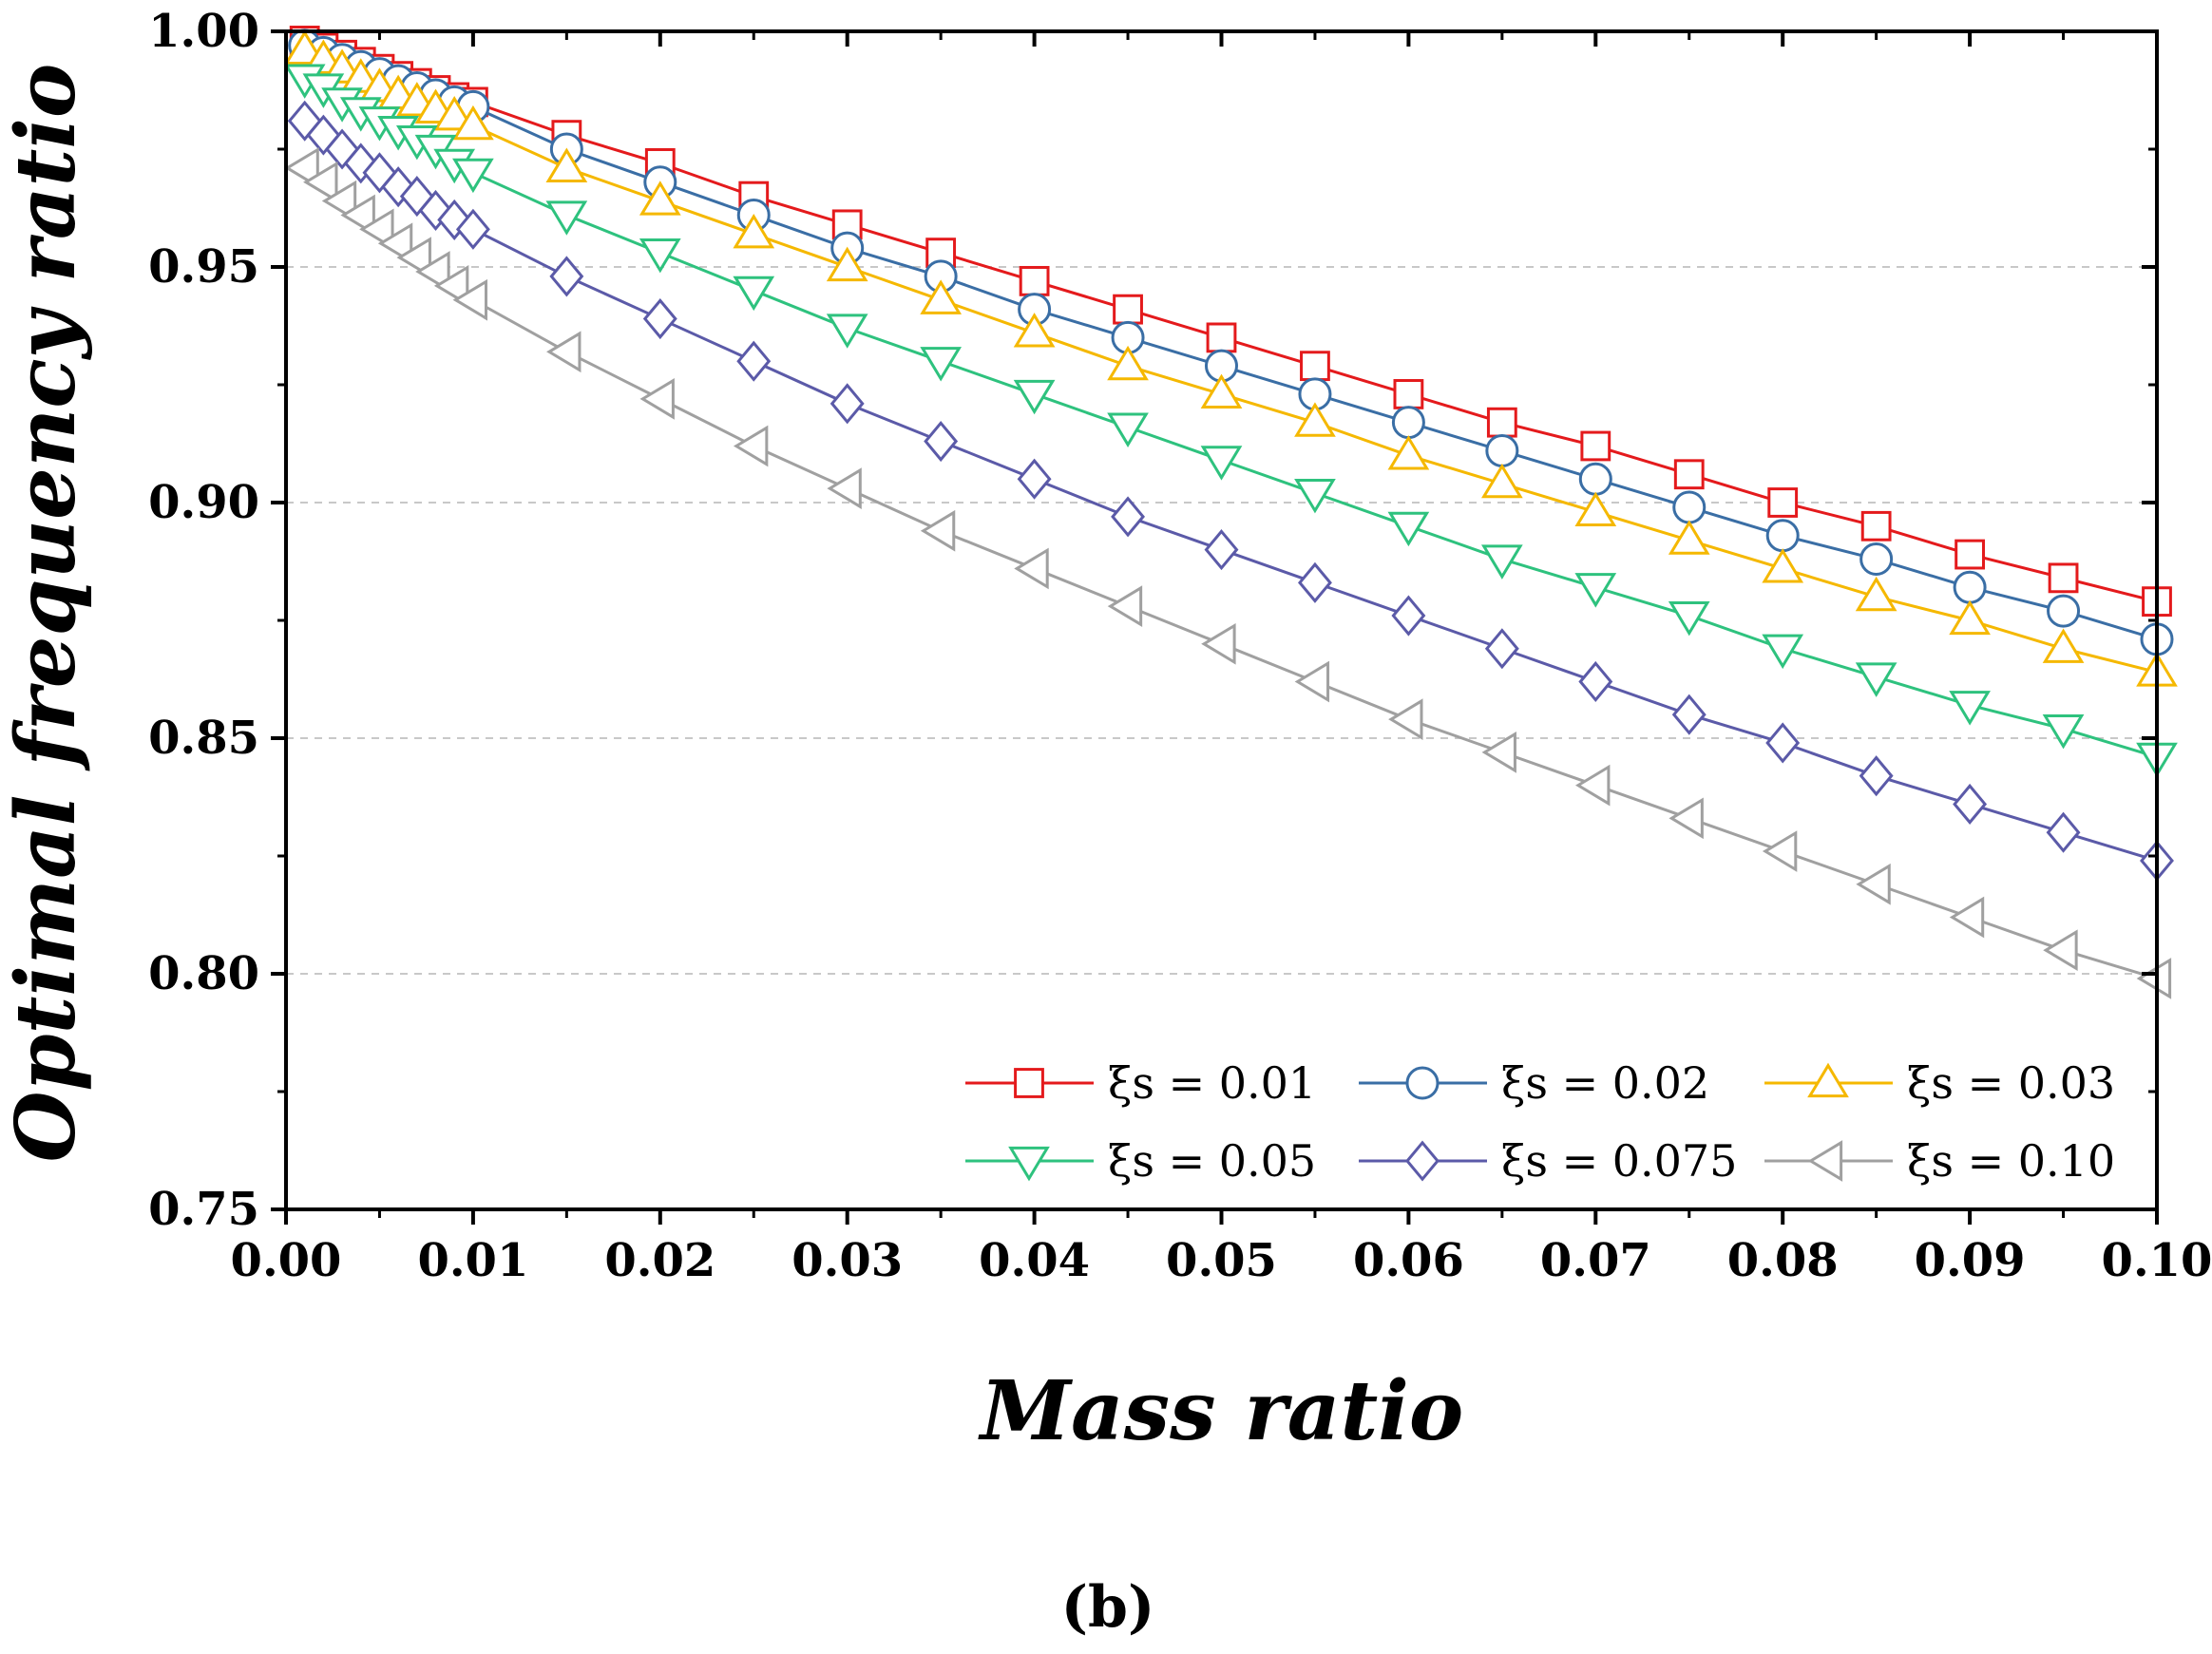  Describe the element at coordinates (1212, 1083) in the screenshot. I see `legend-label: ξs = 0.01` at that location.